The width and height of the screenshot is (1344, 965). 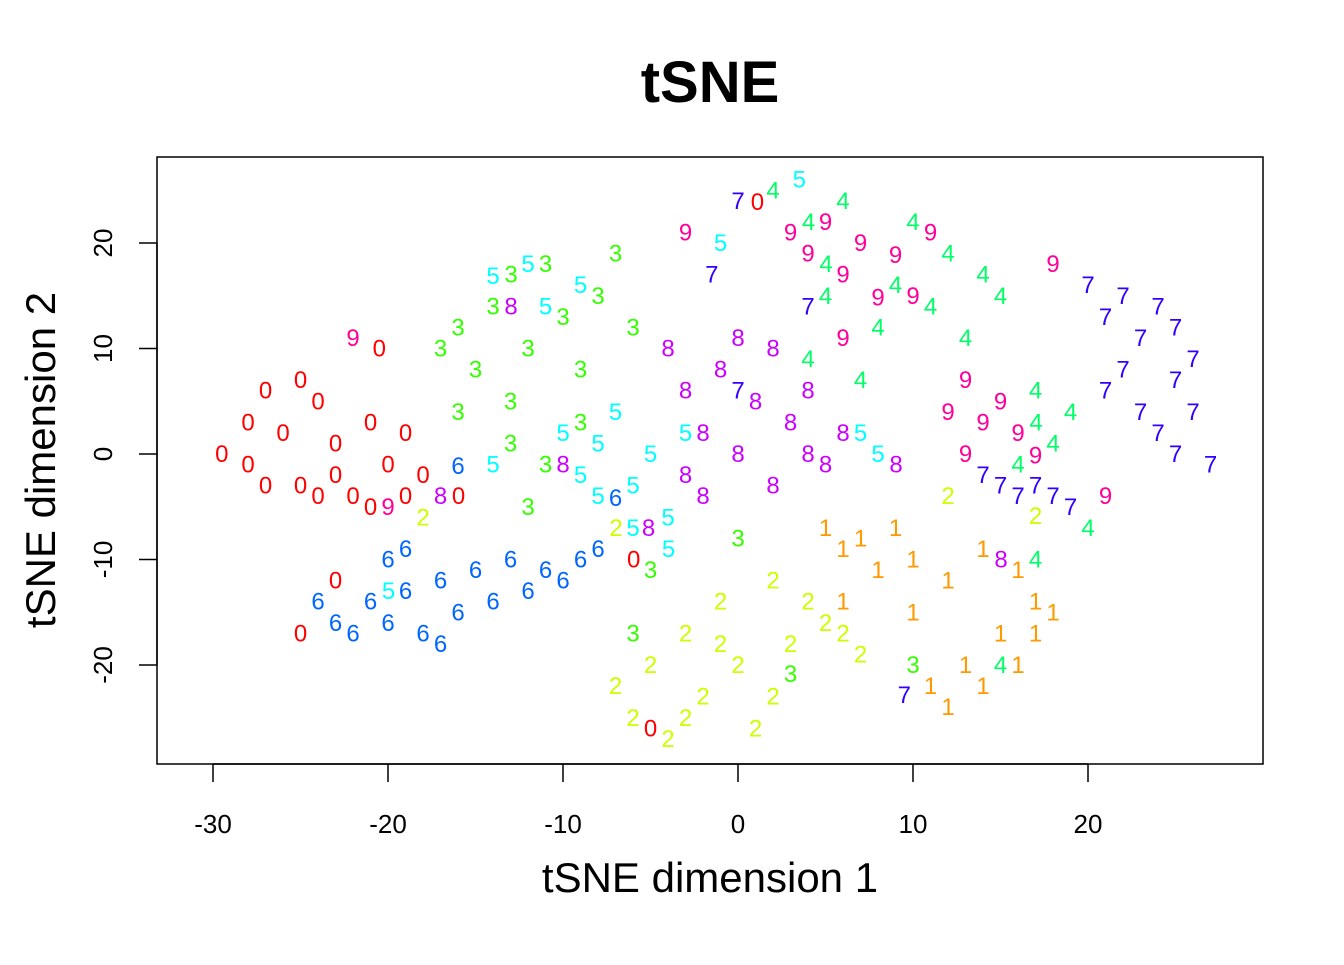 I want to click on y-tick-label: 10, so click(x=103, y=348).